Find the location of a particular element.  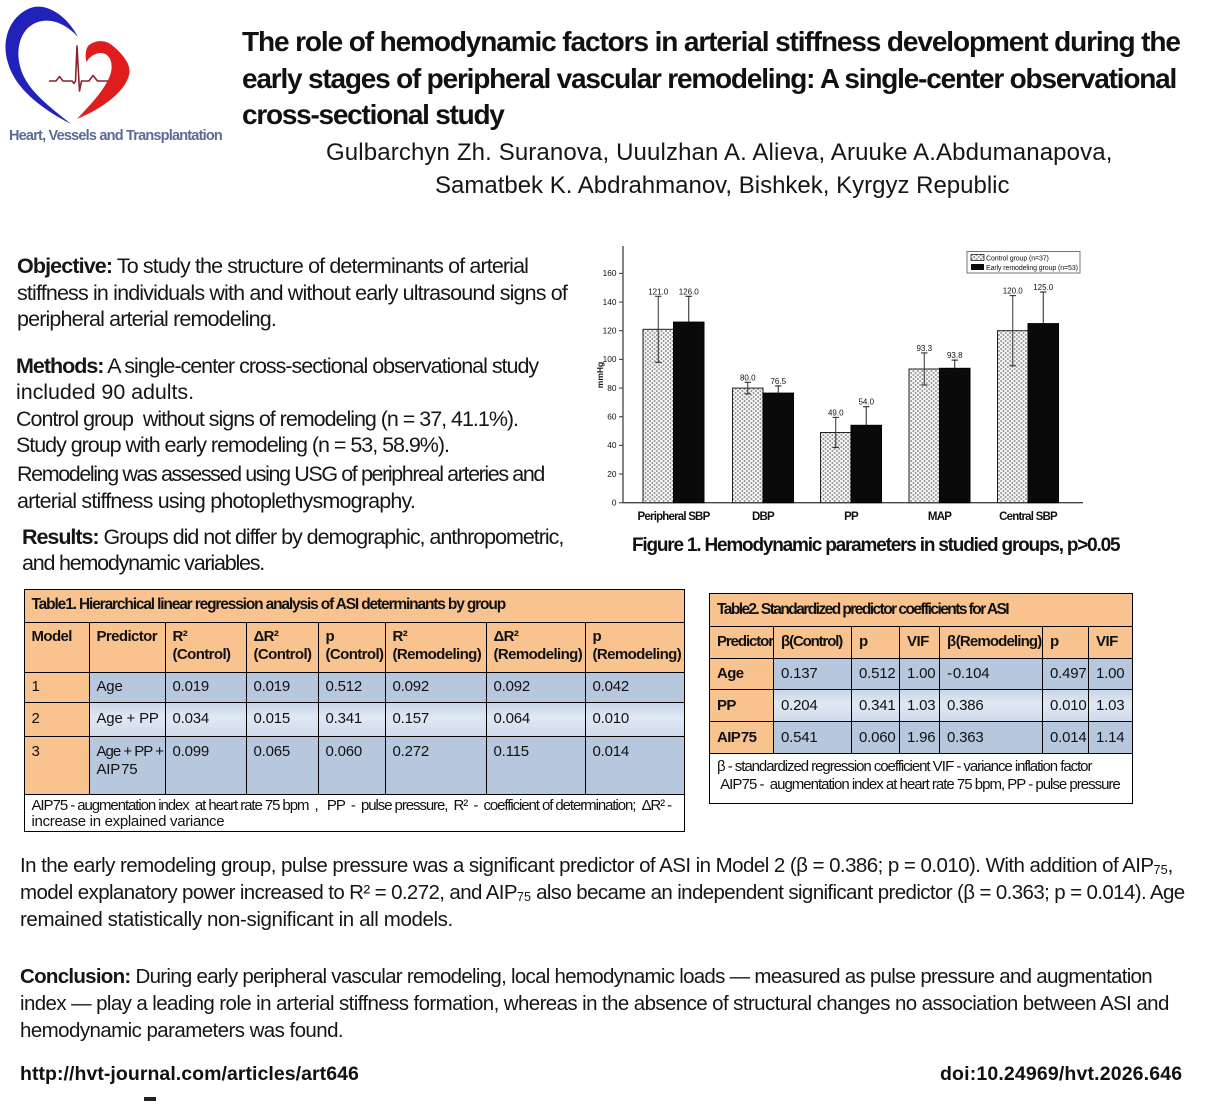

svg-text: 60 is located at coordinates (612, 417).